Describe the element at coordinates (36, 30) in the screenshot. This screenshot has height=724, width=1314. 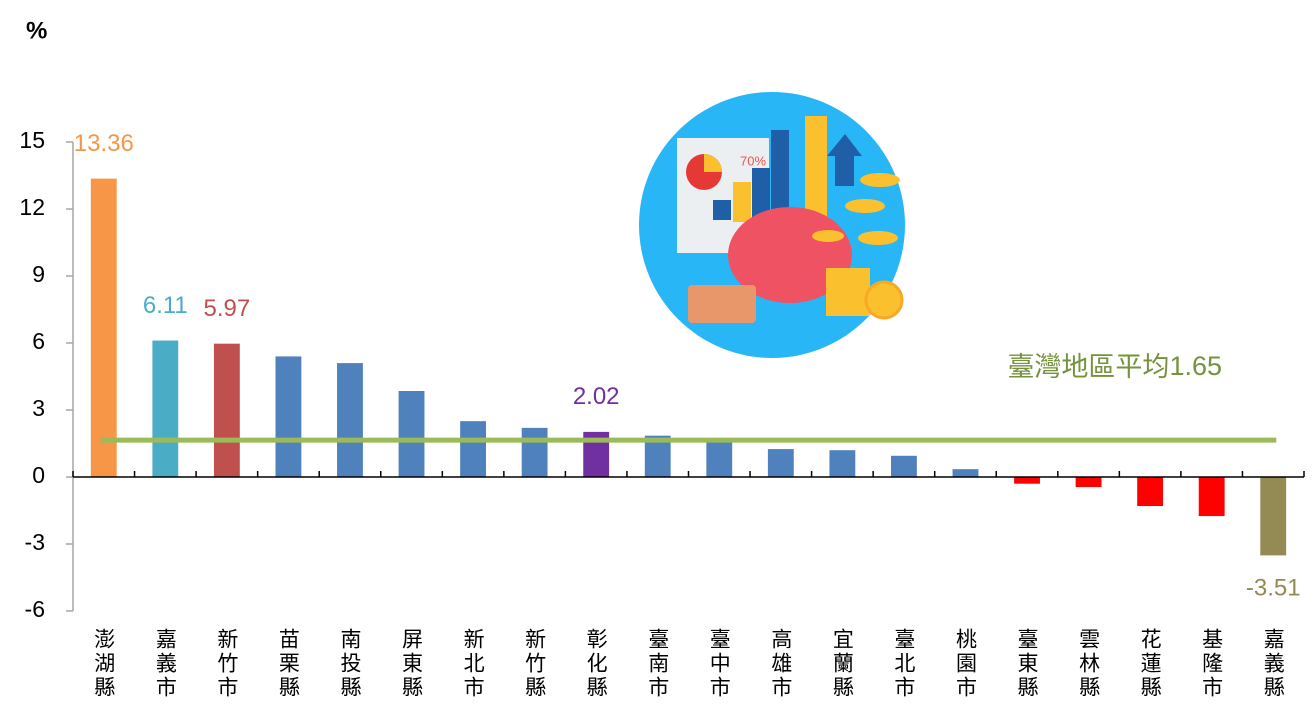
I see `y-unit: %` at that location.